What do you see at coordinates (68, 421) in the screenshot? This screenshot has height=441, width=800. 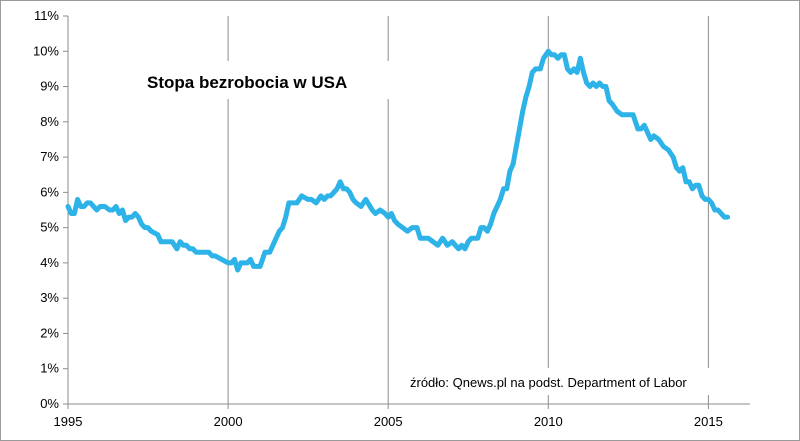 I see `x-tick-label: 1995` at bounding box center [68, 421].